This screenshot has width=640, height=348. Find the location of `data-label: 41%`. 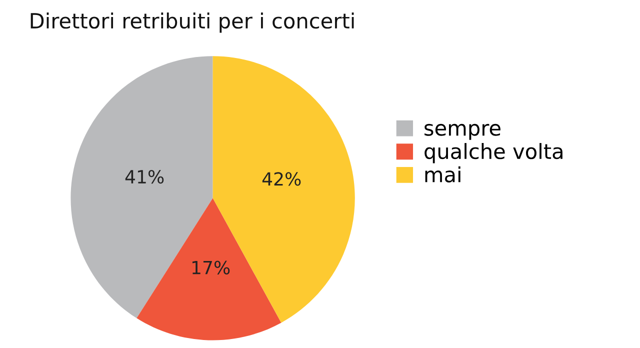

data-label: 41% is located at coordinates (144, 177).